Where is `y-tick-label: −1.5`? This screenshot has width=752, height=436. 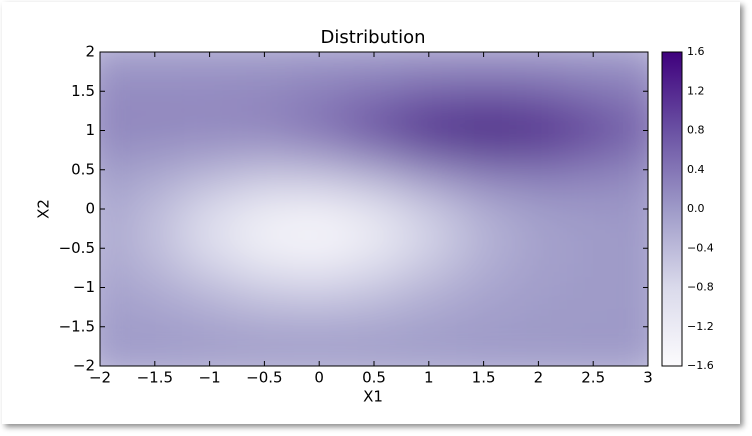 y-tick-label: −1.5 is located at coordinates (77, 326).